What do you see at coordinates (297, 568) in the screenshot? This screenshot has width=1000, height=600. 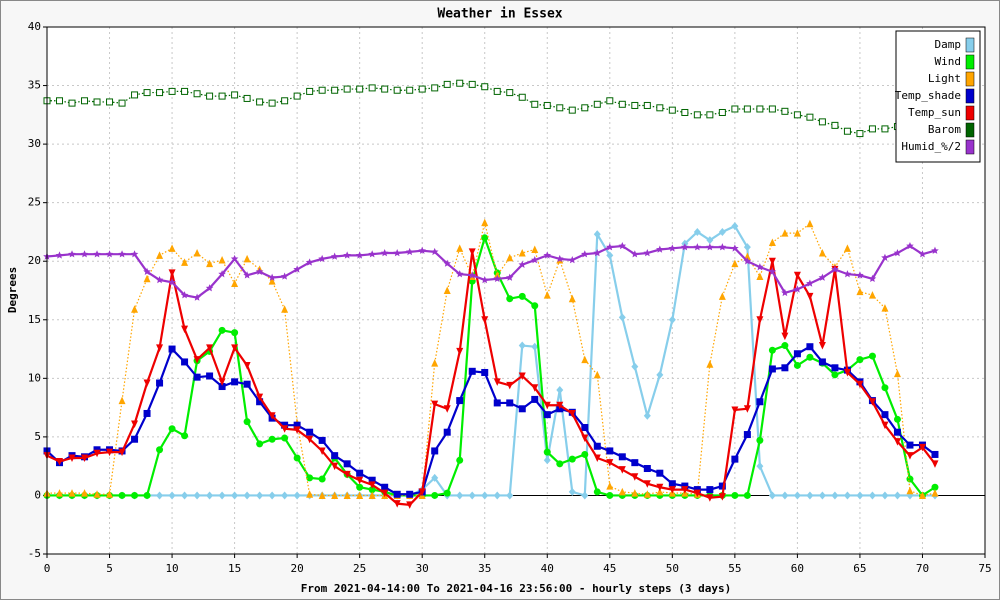 I see `x-tick-label: 20` at bounding box center [297, 568].